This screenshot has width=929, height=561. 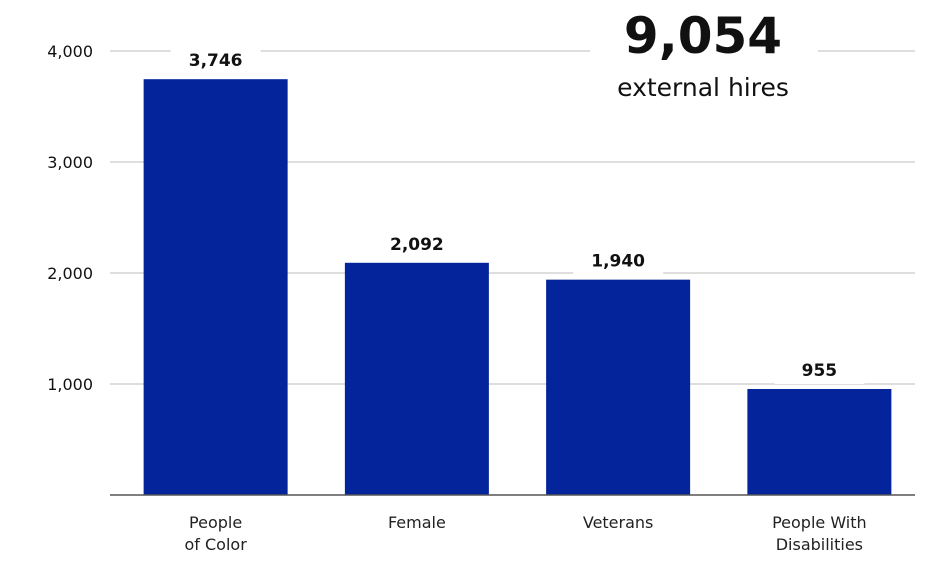 What do you see at coordinates (820, 371) in the screenshot?
I see `data-label: 955` at bounding box center [820, 371].